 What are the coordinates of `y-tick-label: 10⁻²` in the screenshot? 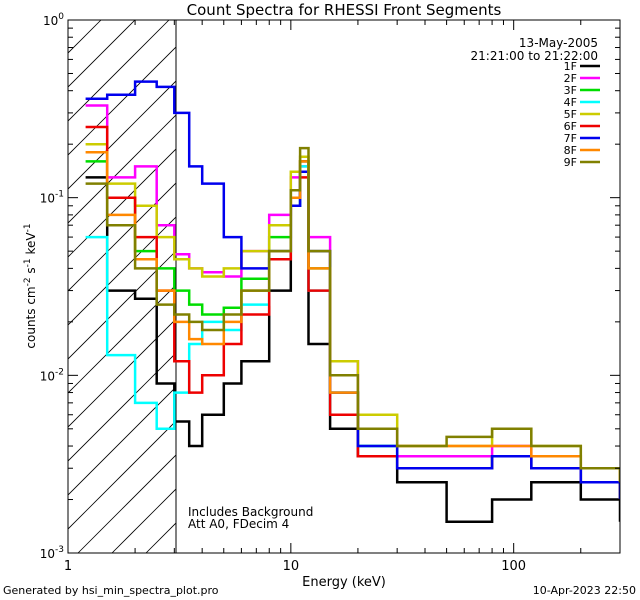 It's located at (52, 375).